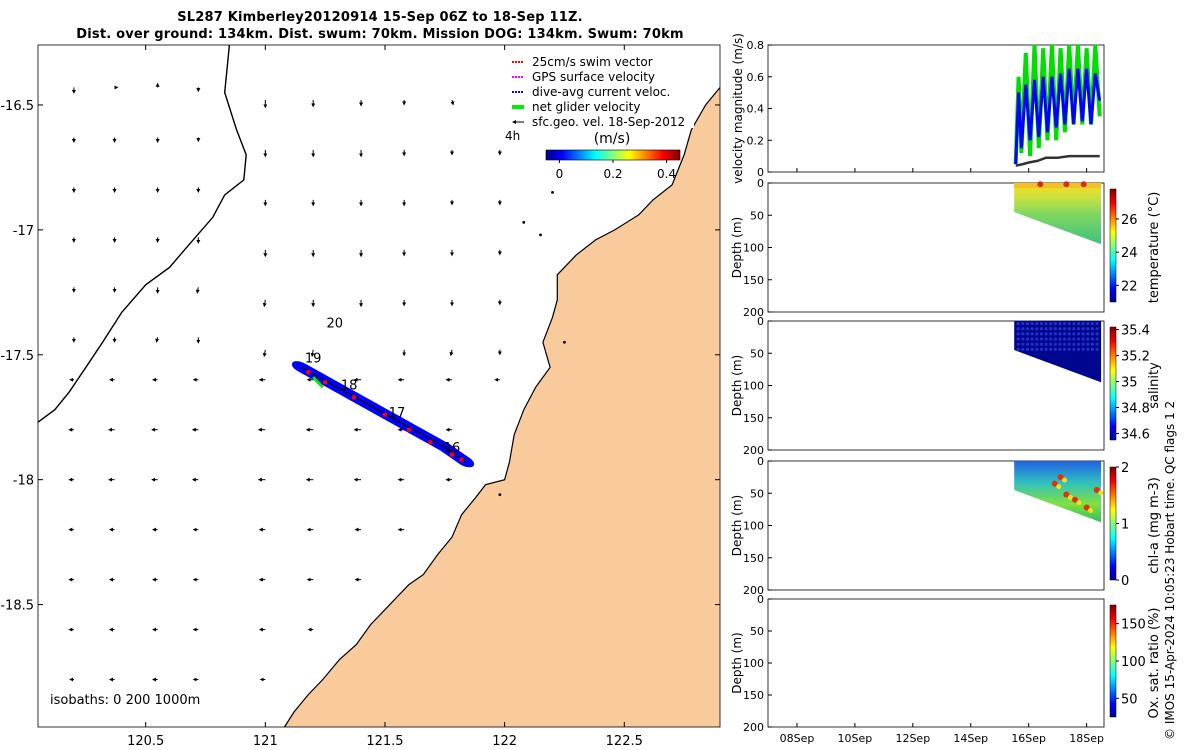 The height and width of the screenshot is (750, 1200). Describe the element at coordinates (560, 174) in the screenshot. I see `colorbar-tick-label: 0` at that location.